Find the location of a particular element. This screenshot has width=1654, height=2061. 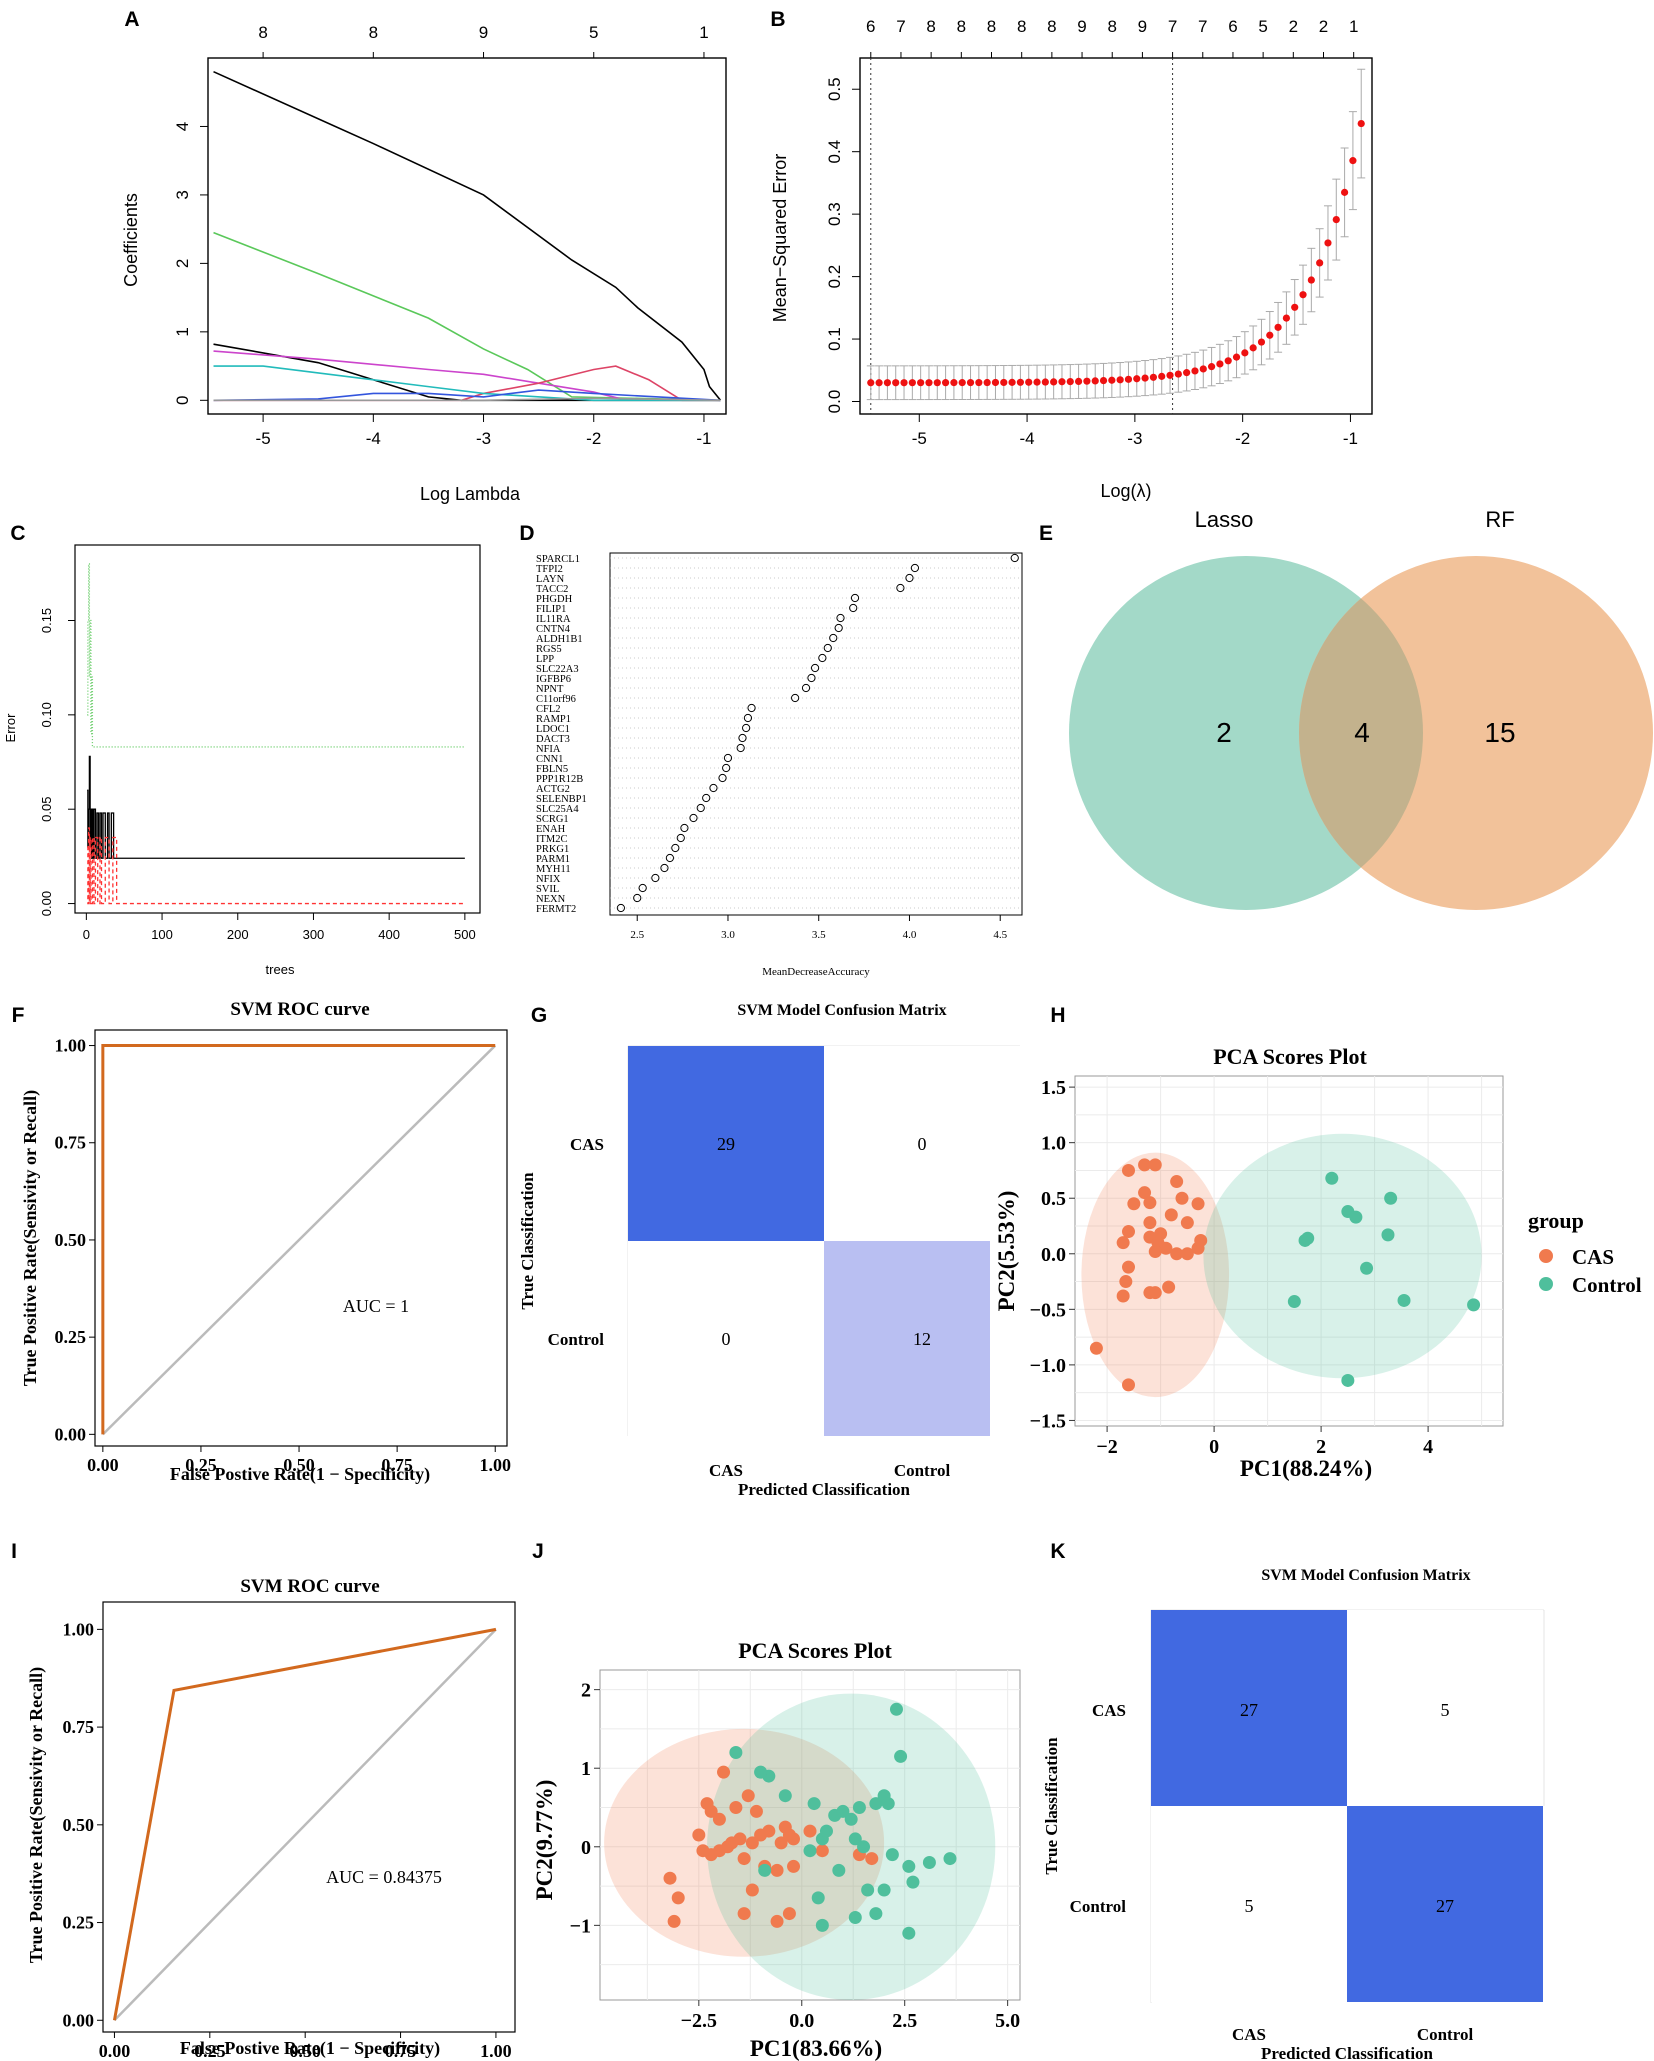

panel-letter-b: B is located at coordinates (777, 19).